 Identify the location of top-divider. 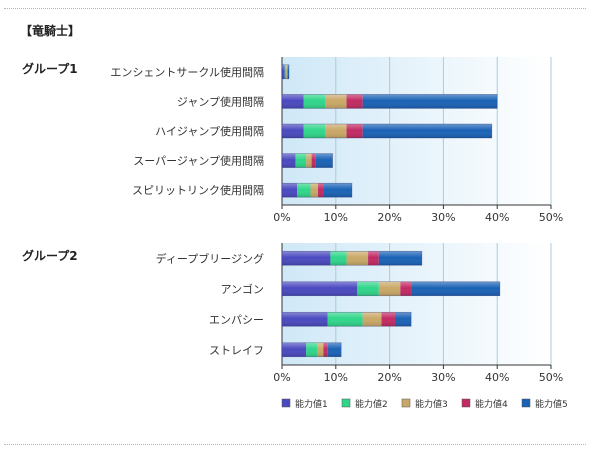
(295, 8).